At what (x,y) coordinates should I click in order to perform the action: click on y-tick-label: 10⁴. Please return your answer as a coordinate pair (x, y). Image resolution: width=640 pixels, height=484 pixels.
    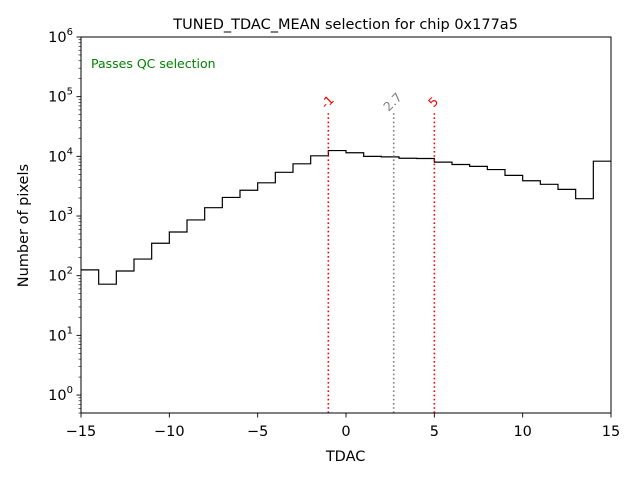
    Looking at the image, I should click on (60, 155).